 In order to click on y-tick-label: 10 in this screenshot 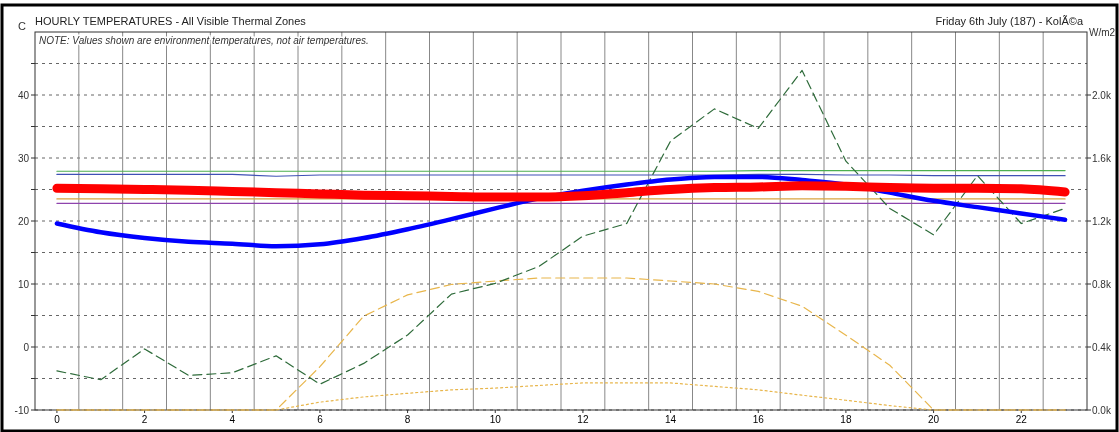, I will do `click(23, 284)`.